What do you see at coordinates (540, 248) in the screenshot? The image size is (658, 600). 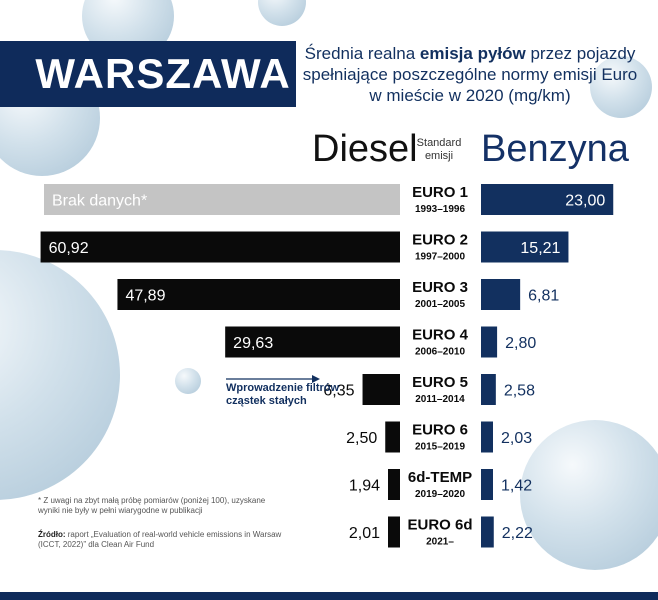 I see `bar-label-benzyna: 15,21` at bounding box center [540, 248].